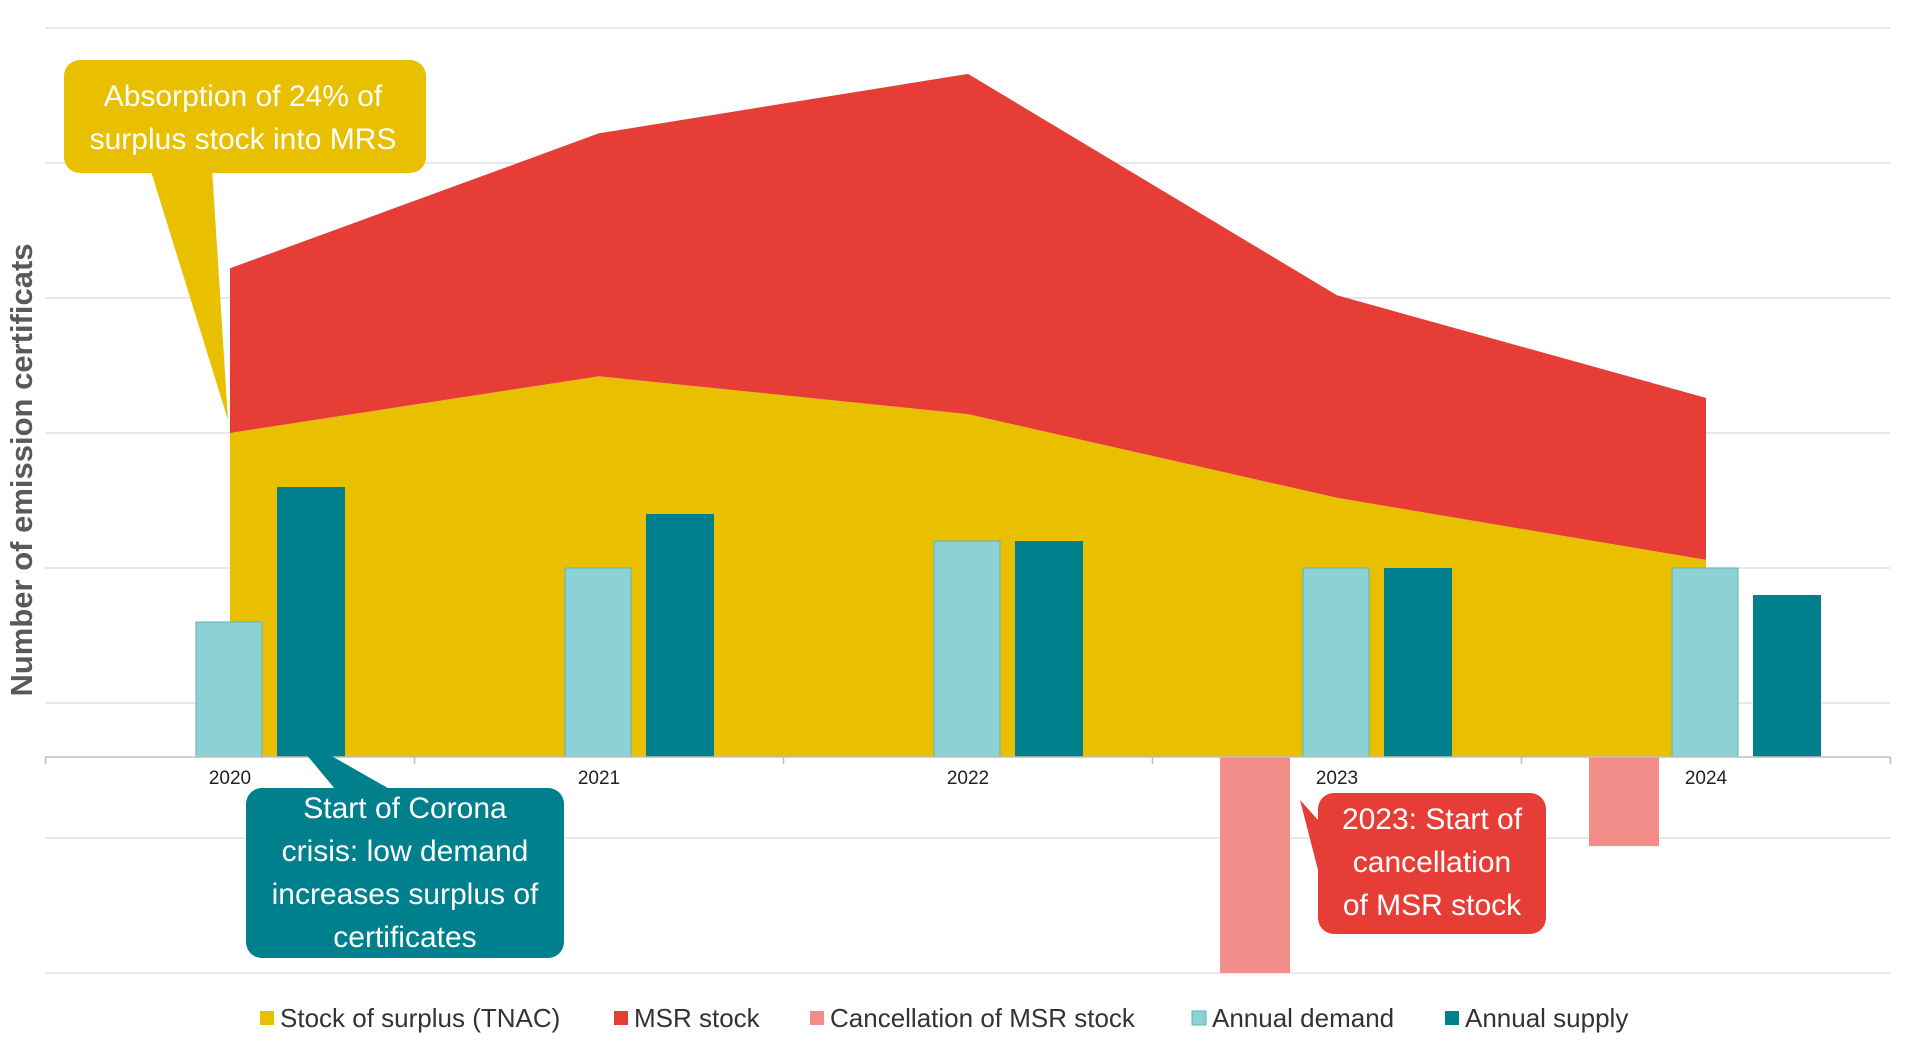 The height and width of the screenshot is (1049, 1920). Describe the element at coordinates (21, 469) in the screenshot. I see `y-axis-label: Number of emission certificats` at that location.